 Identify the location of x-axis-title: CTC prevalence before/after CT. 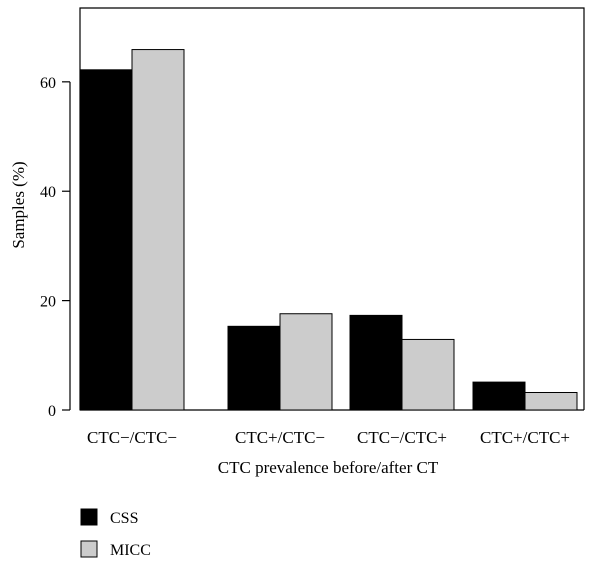
(328, 467).